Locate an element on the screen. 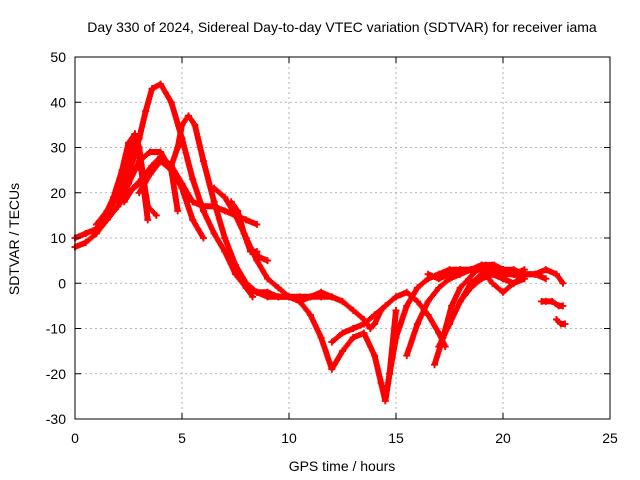 Image resolution: width=640 pixels, height=480 pixels. y-tick-label: -10 is located at coordinates (56, 329).